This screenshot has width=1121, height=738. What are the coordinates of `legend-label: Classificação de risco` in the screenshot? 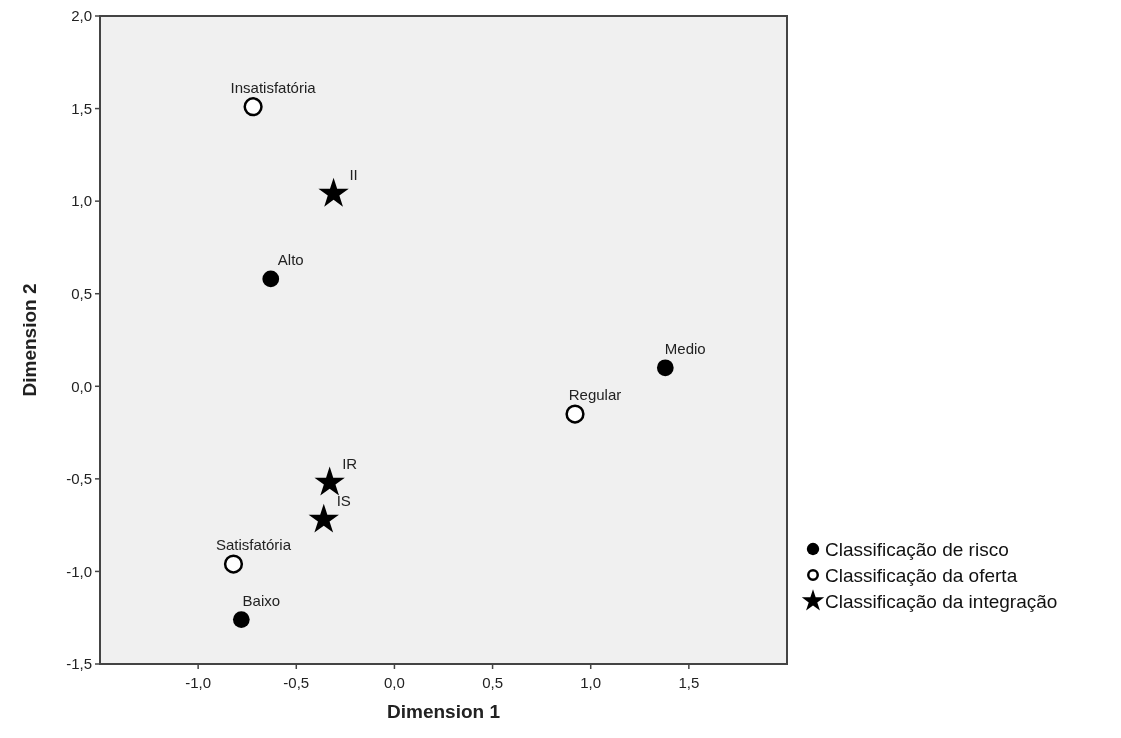 It's located at (917, 549).